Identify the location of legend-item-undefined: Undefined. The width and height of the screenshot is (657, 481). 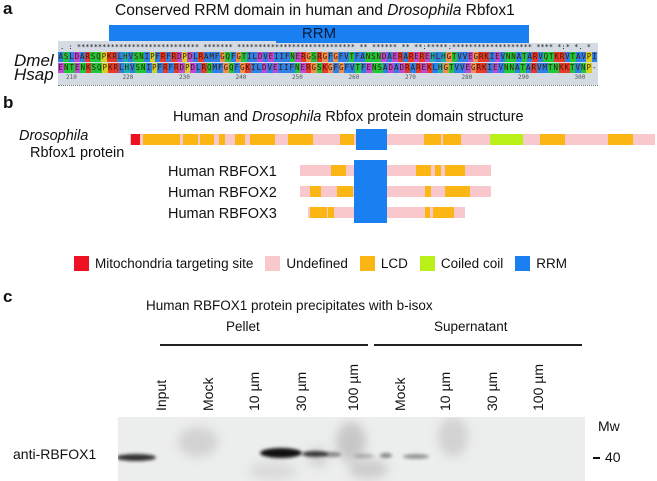
(306, 263).